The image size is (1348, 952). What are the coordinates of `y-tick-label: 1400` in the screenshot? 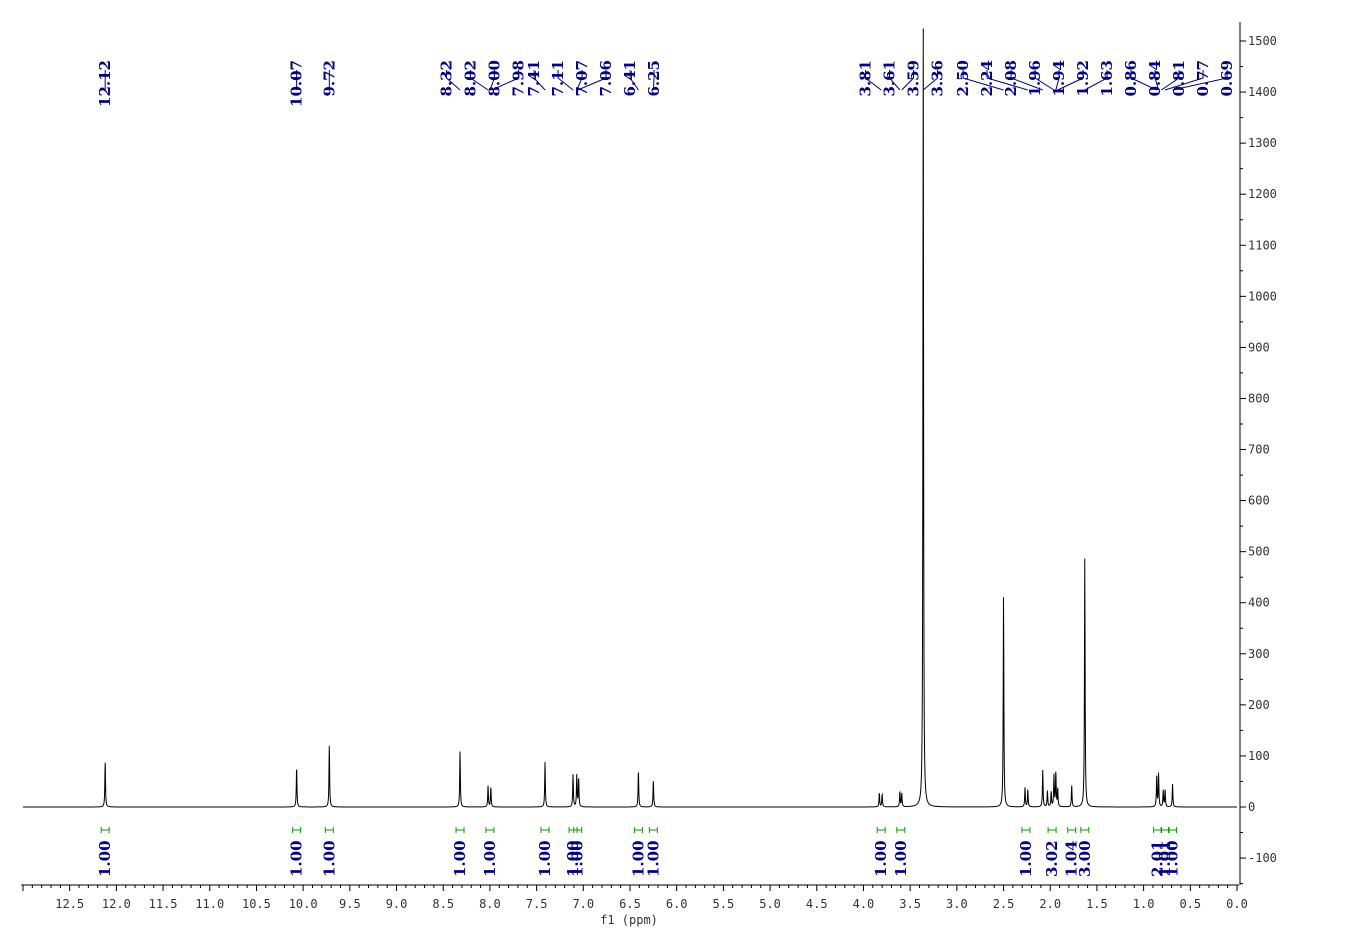 It's located at (1262, 92).